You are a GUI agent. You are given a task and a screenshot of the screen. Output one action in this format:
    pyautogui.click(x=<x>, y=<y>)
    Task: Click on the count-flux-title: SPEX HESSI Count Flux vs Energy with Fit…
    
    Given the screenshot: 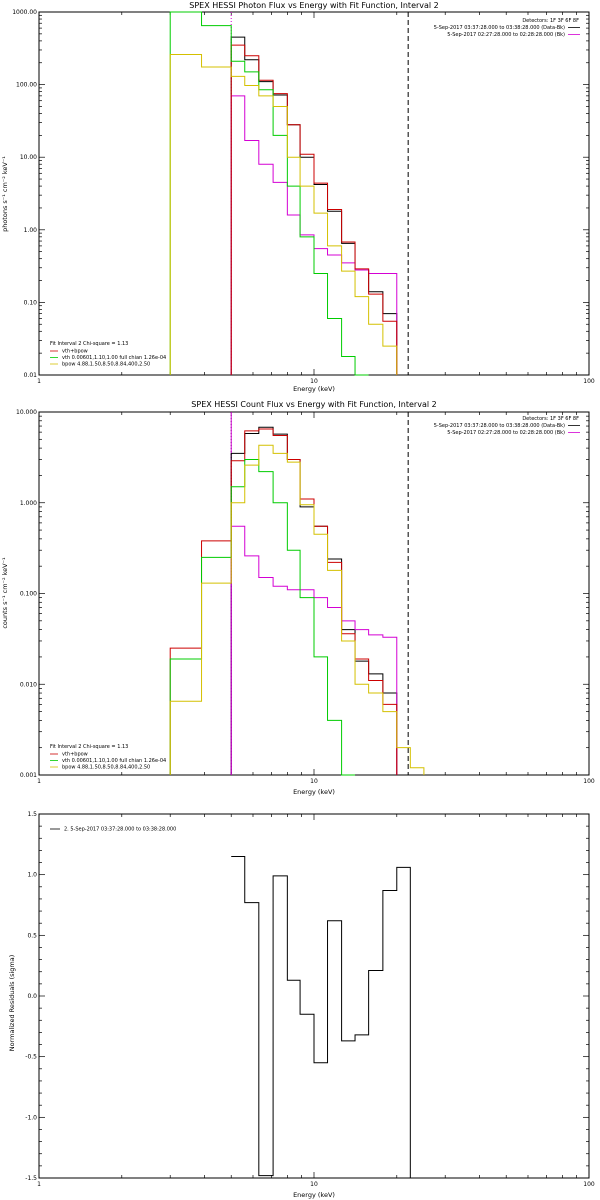 What is the action you would take?
    pyautogui.click(x=313, y=404)
    